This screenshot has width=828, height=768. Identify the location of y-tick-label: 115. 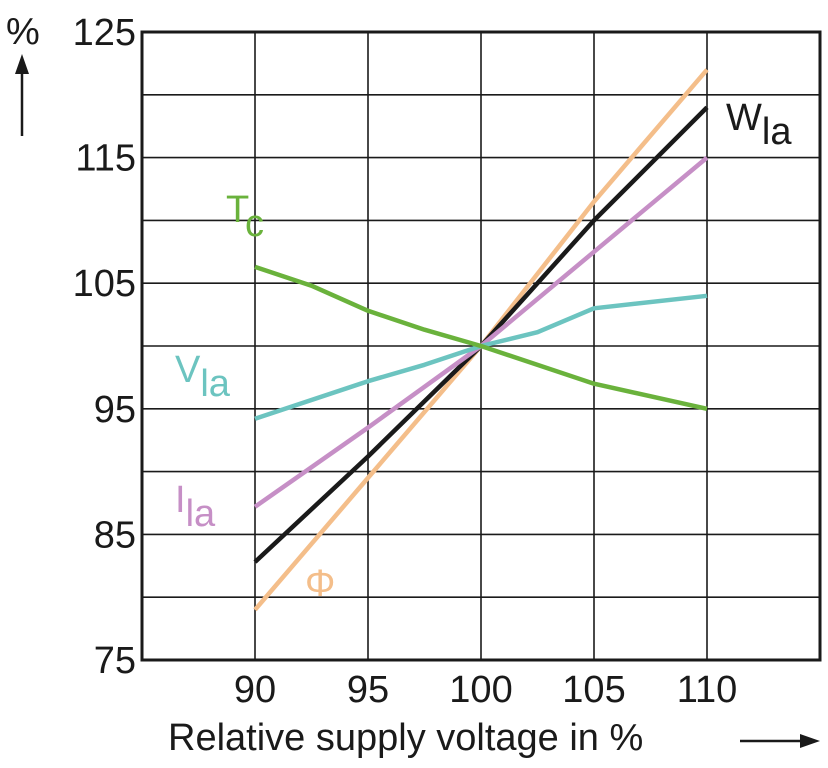
(105, 159).